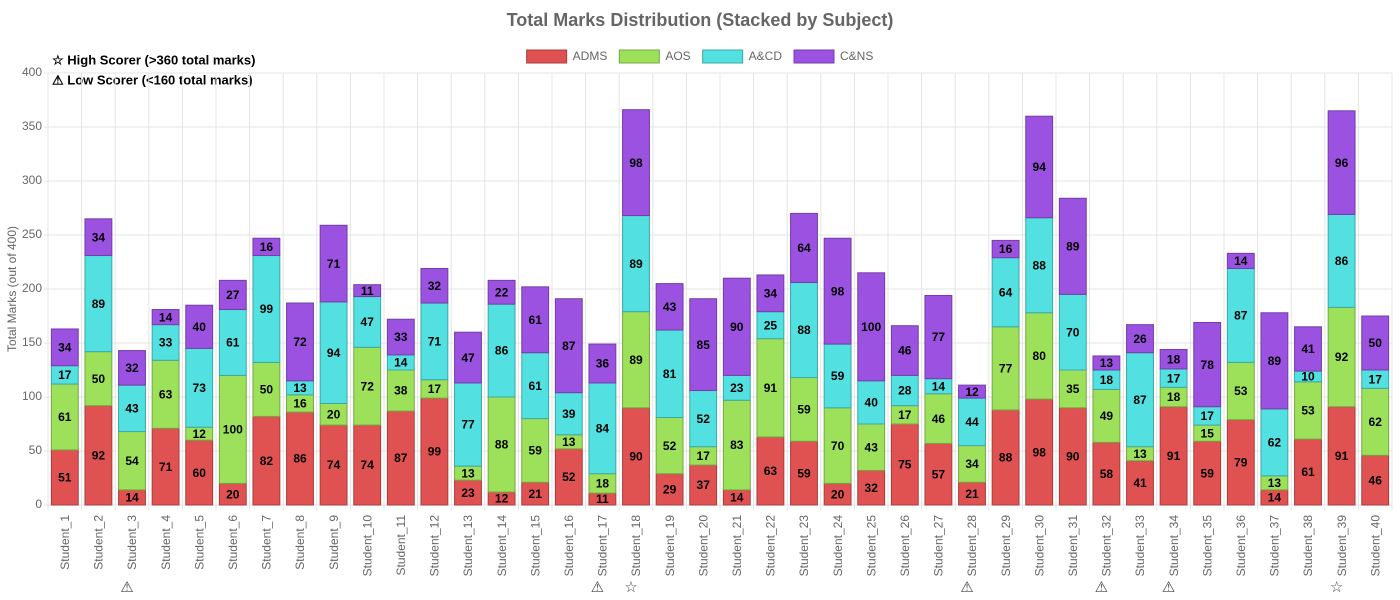  What do you see at coordinates (602, 499) in the screenshot?
I see `data-label: 11` at bounding box center [602, 499].